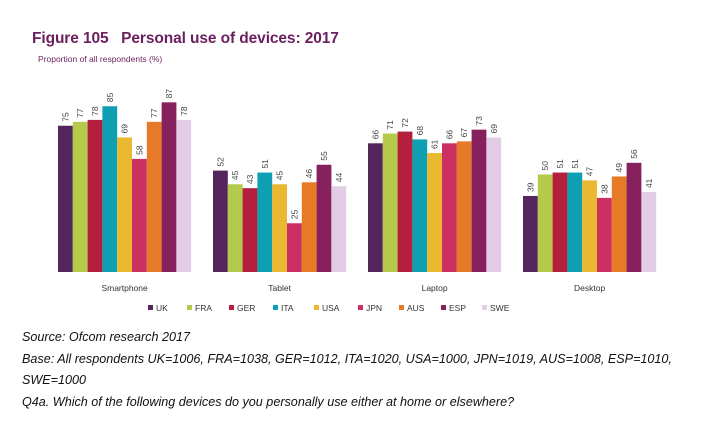 The height and width of the screenshot is (428, 714). Describe the element at coordinates (124, 204) in the screenshot. I see `bar-smartphone-usa` at that location.